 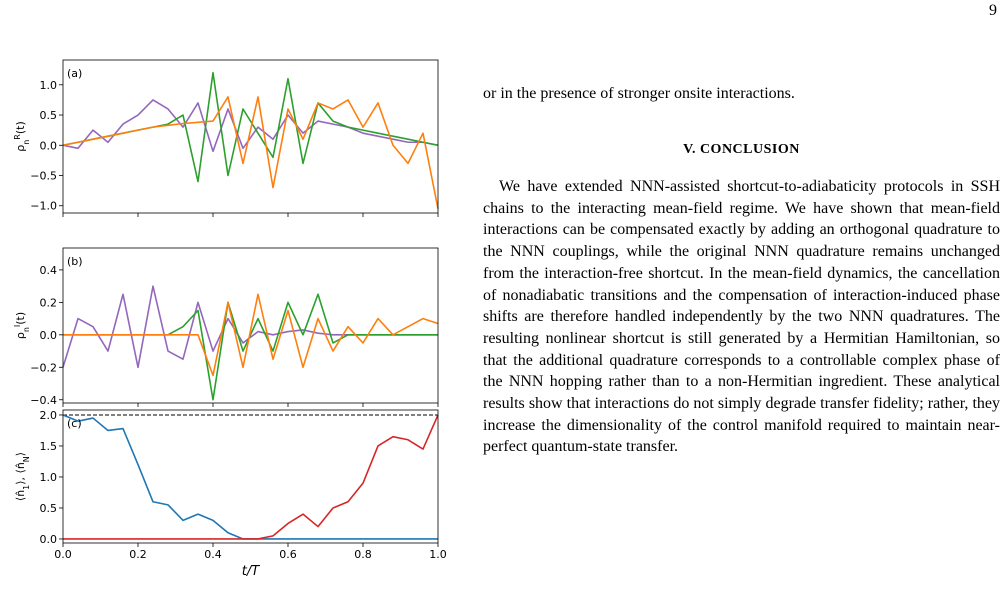 I want to click on y-axis-label: ρnI(t), so click(x=22, y=325).